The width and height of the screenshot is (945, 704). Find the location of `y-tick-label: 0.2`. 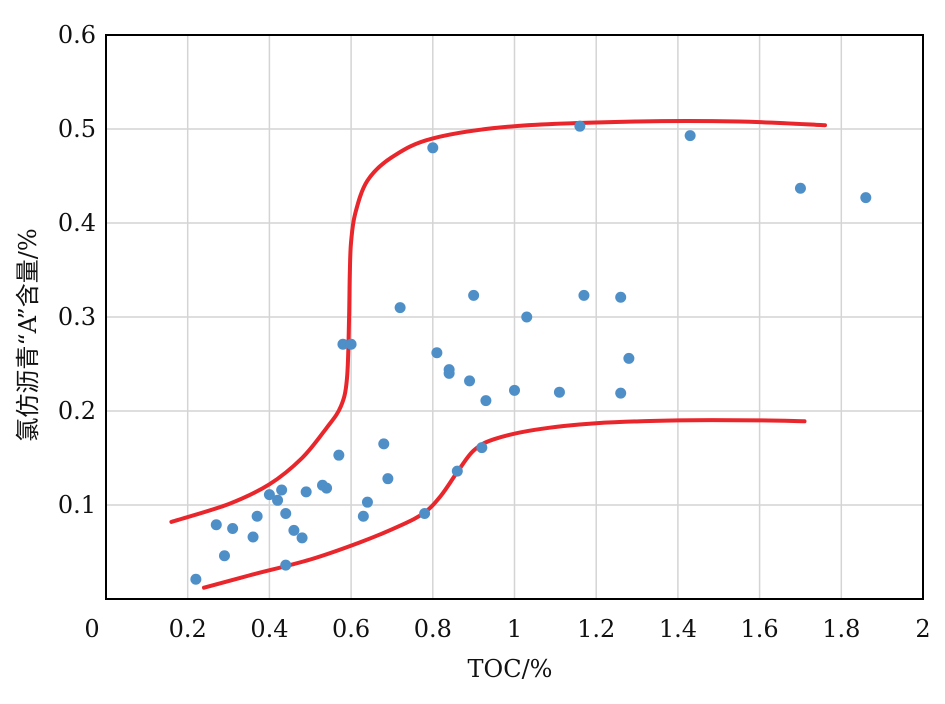

y-tick-label: 0.2 is located at coordinates (77, 411).